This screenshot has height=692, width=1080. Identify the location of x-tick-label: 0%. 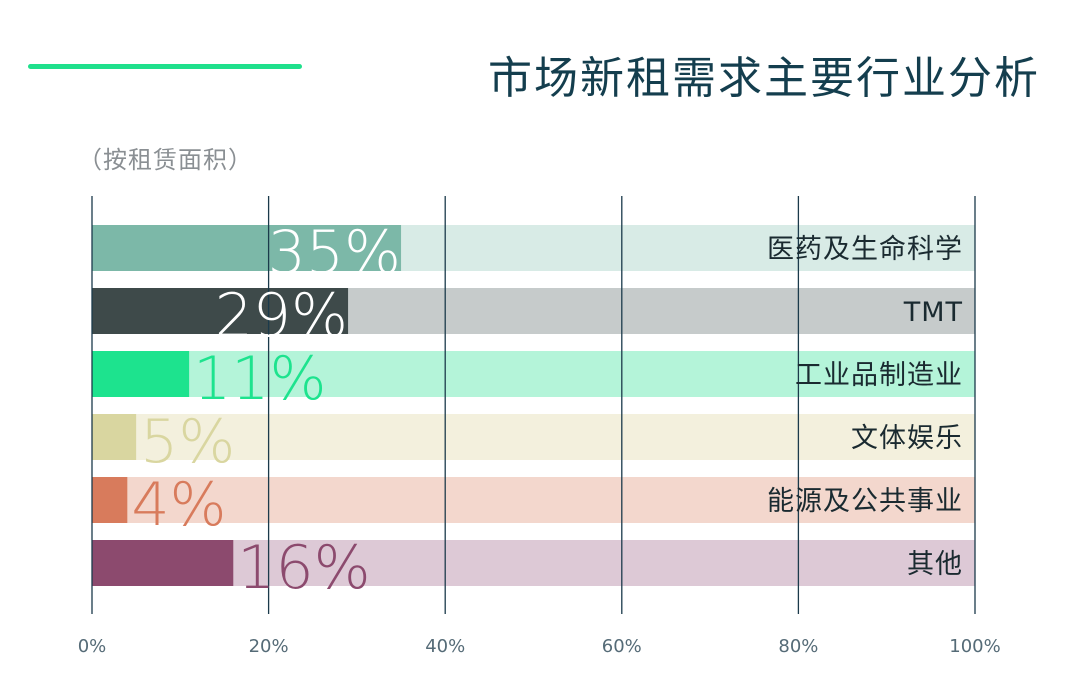
(92, 646).